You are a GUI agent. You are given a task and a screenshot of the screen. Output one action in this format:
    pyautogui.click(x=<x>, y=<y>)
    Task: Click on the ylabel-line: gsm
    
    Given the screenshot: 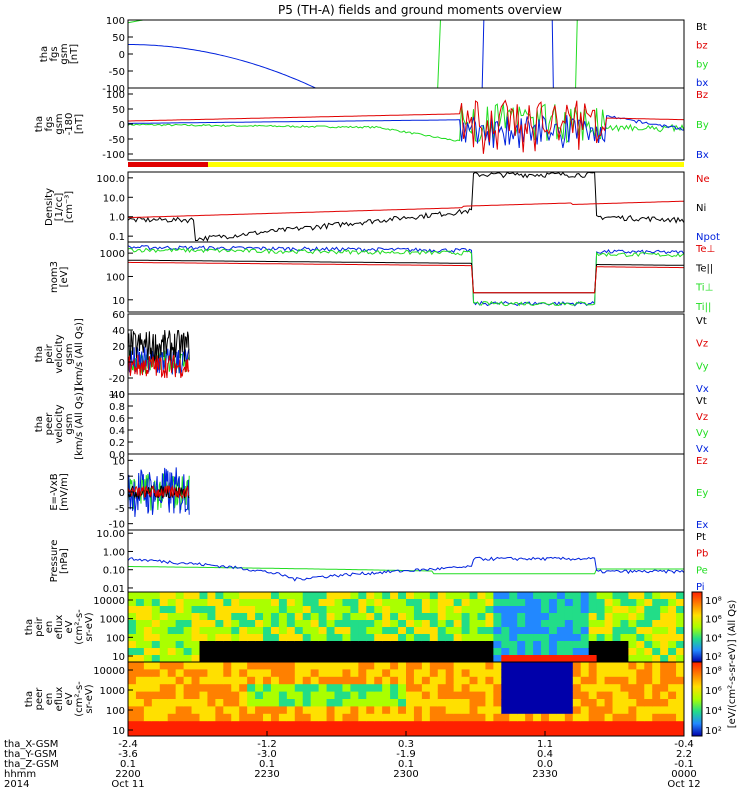 What is the action you would take?
    pyautogui.click(x=69, y=423)
    